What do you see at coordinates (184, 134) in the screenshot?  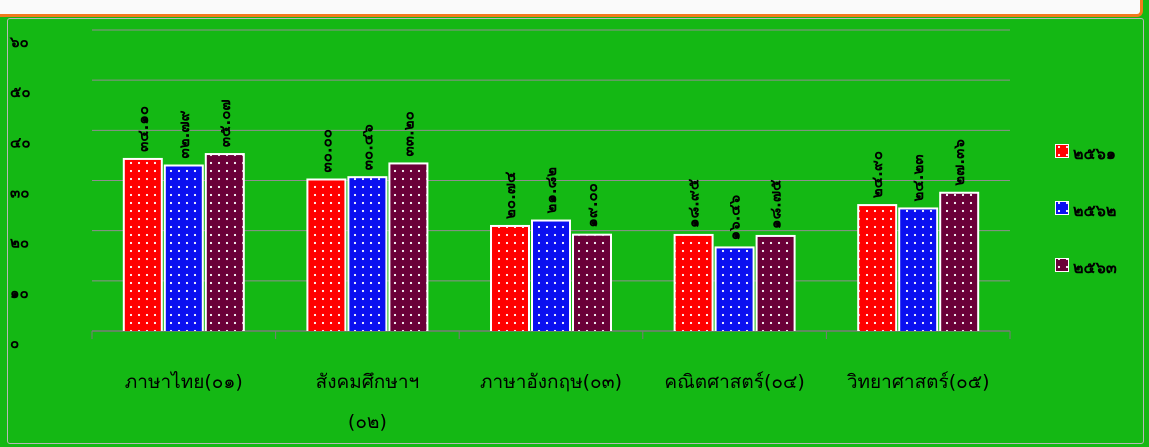 I see `data-label: ๓๒.๗๙` at bounding box center [184, 134].